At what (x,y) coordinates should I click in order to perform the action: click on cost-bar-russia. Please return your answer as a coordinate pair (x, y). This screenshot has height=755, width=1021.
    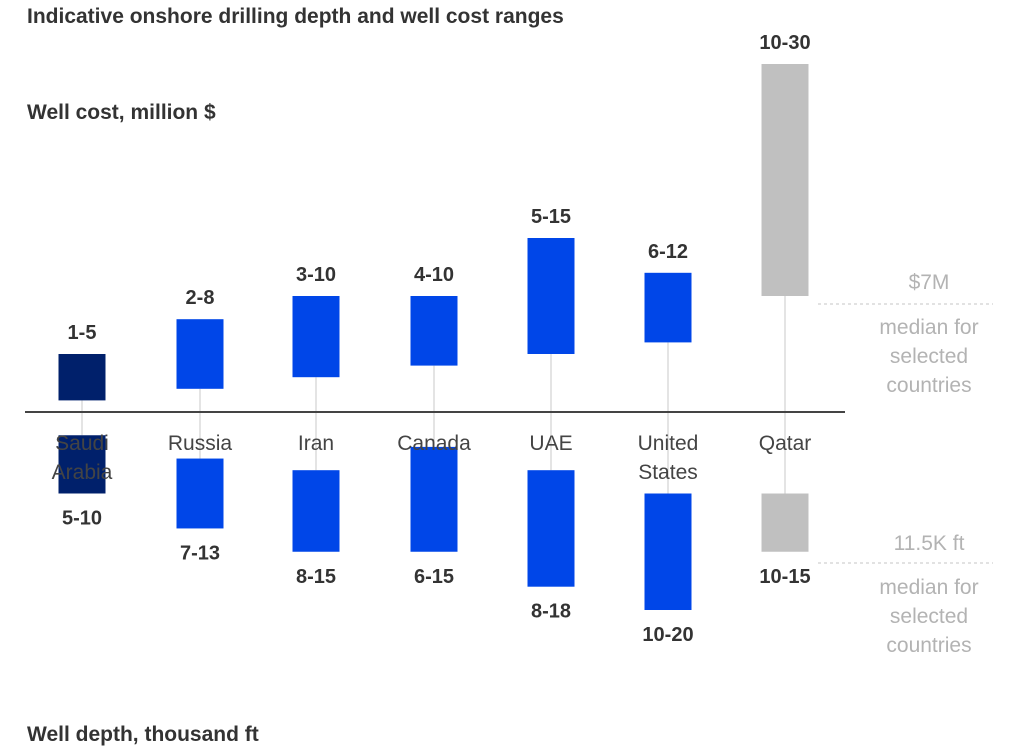
    Looking at the image, I should click on (200, 354).